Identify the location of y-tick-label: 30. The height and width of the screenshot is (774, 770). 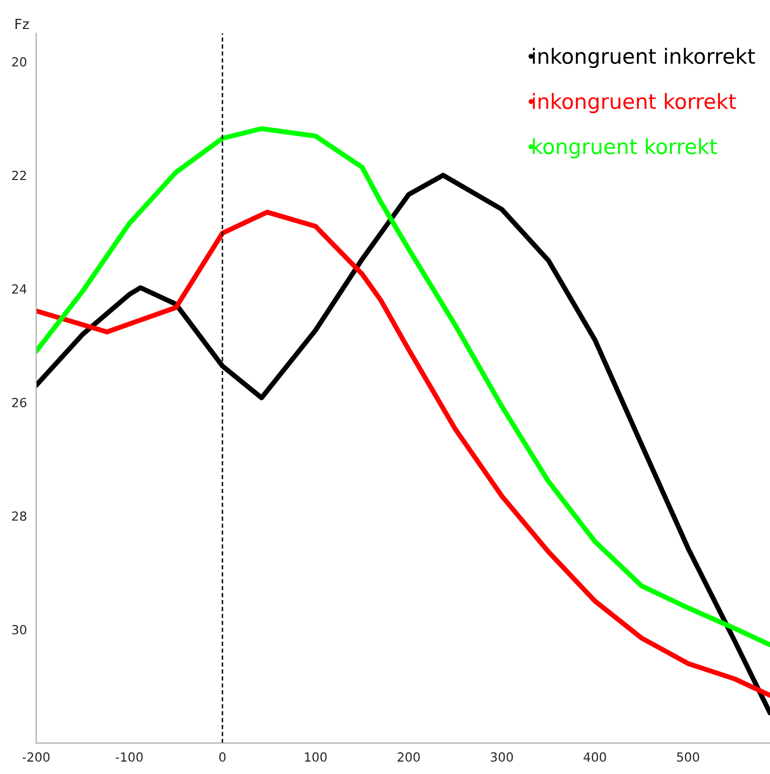
(19, 629).